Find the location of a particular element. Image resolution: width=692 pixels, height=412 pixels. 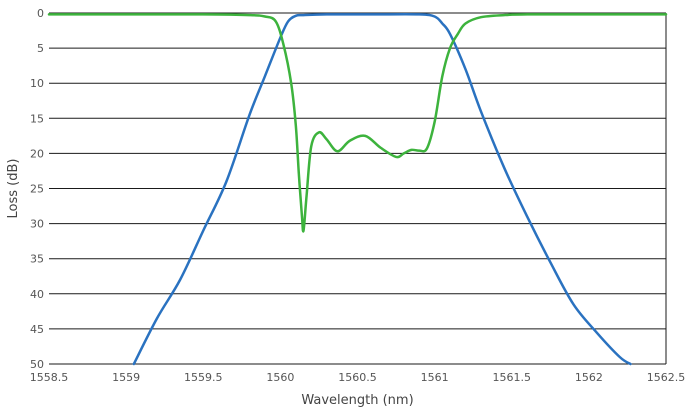

x-tick-label: 1561 is located at coordinates (435, 377).